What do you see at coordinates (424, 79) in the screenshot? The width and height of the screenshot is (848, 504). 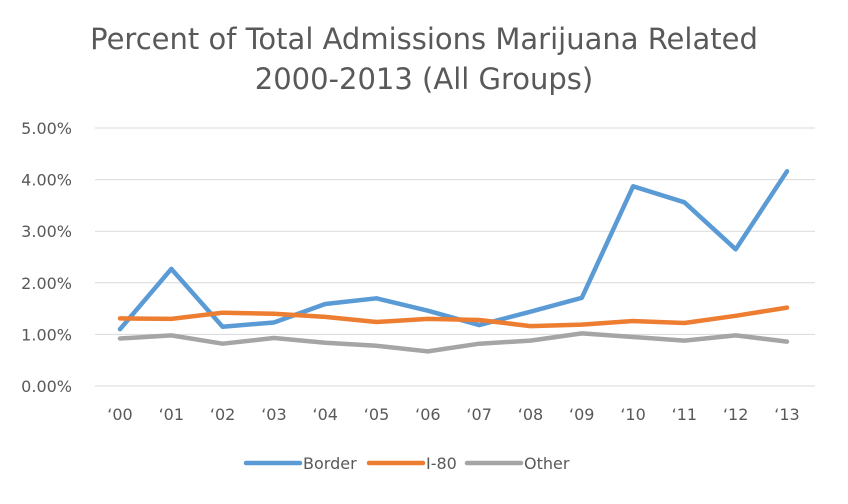 I see `chart-subtitle: 2000-2013 (All Groups)` at bounding box center [424, 79].